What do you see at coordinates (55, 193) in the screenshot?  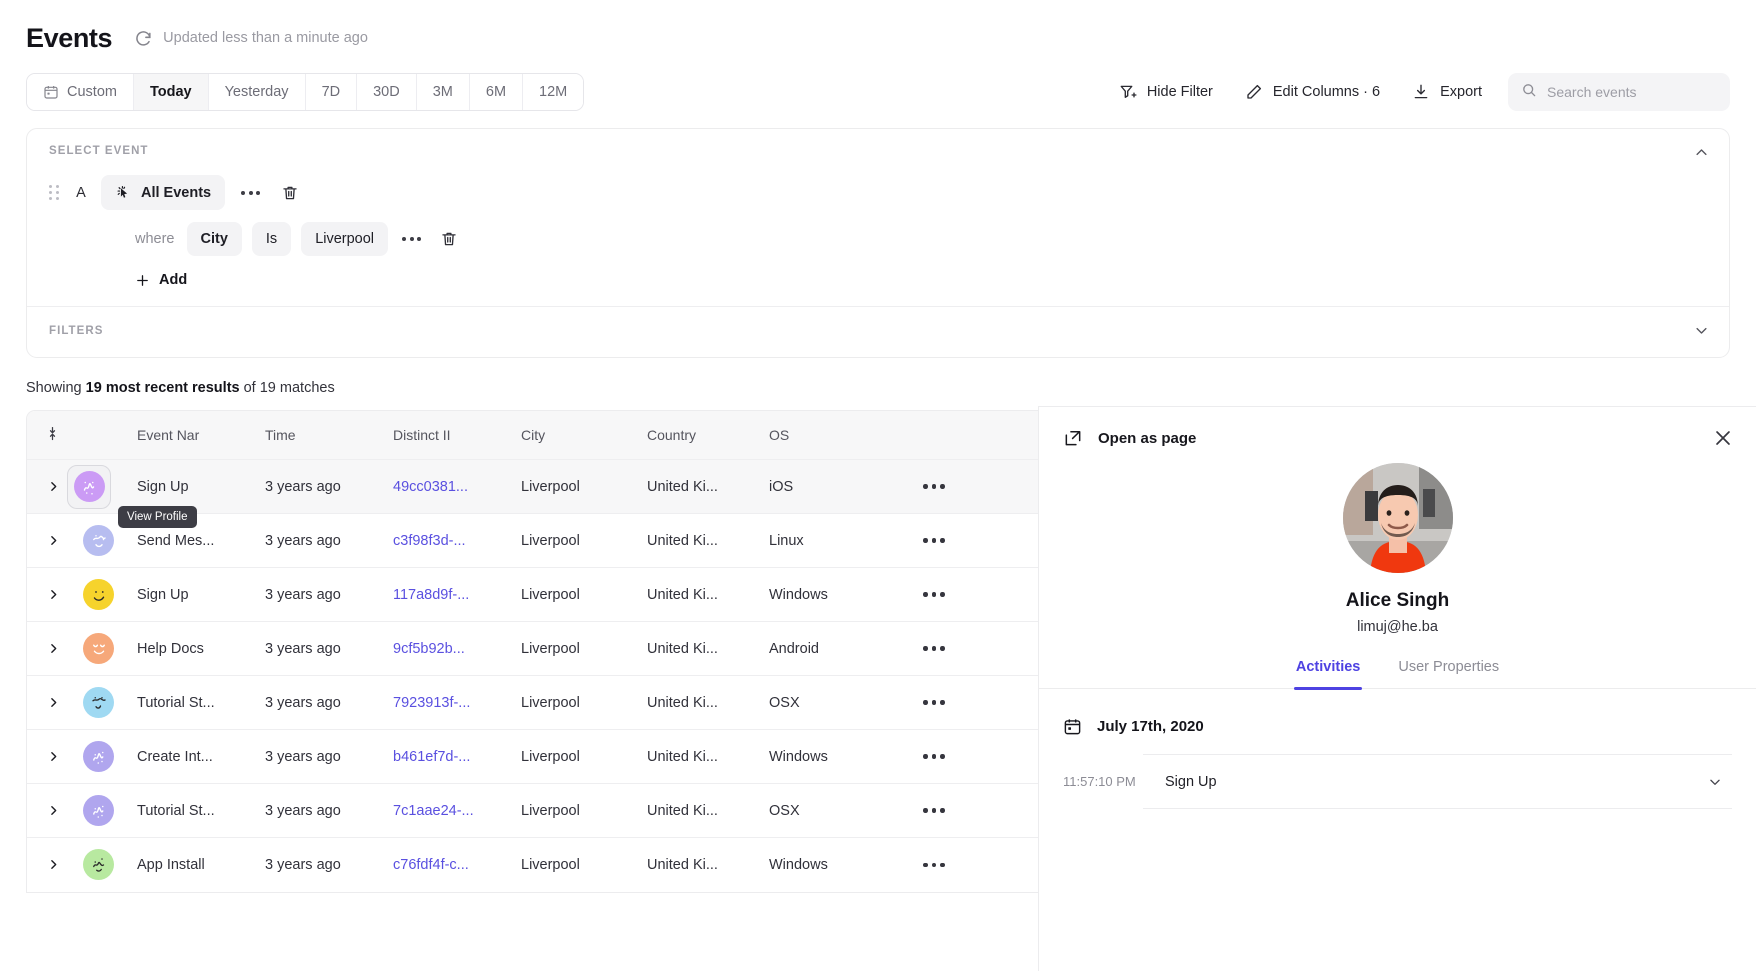 I see `drag-handle-icon` at bounding box center [55, 193].